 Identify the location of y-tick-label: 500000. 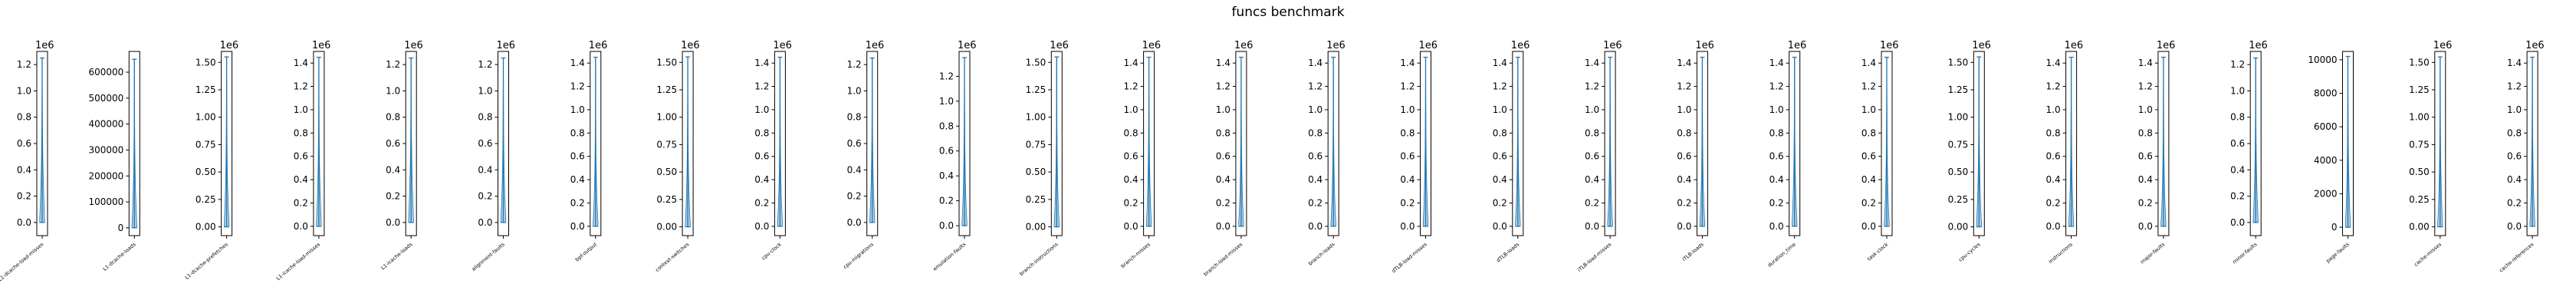
(105, 98).